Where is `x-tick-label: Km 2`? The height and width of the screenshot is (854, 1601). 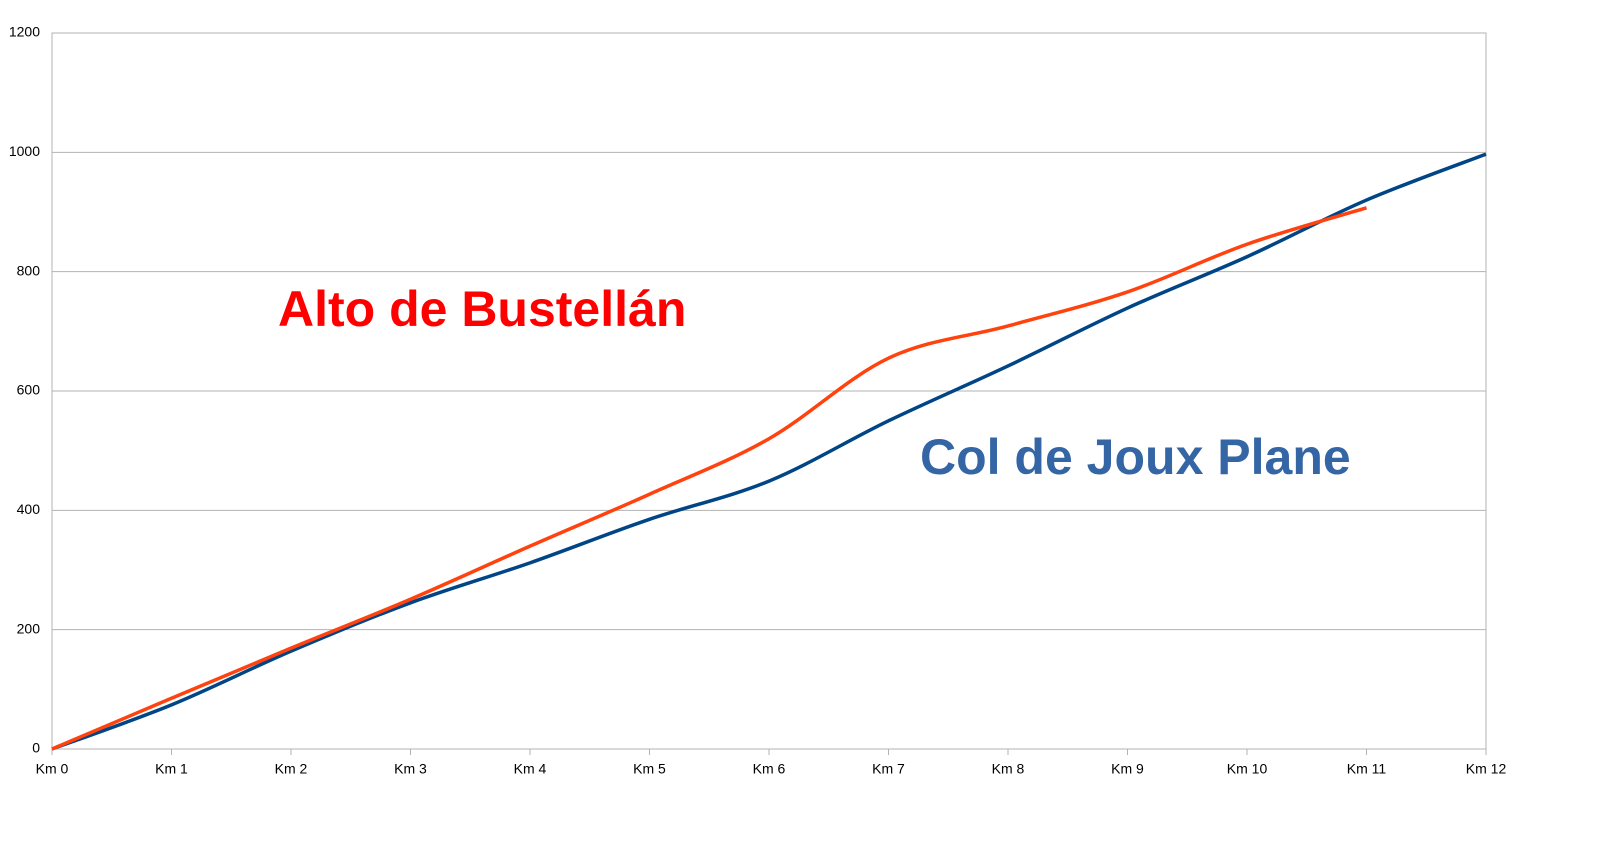 x-tick-label: Km 2 is located at coordinates (291, 769).